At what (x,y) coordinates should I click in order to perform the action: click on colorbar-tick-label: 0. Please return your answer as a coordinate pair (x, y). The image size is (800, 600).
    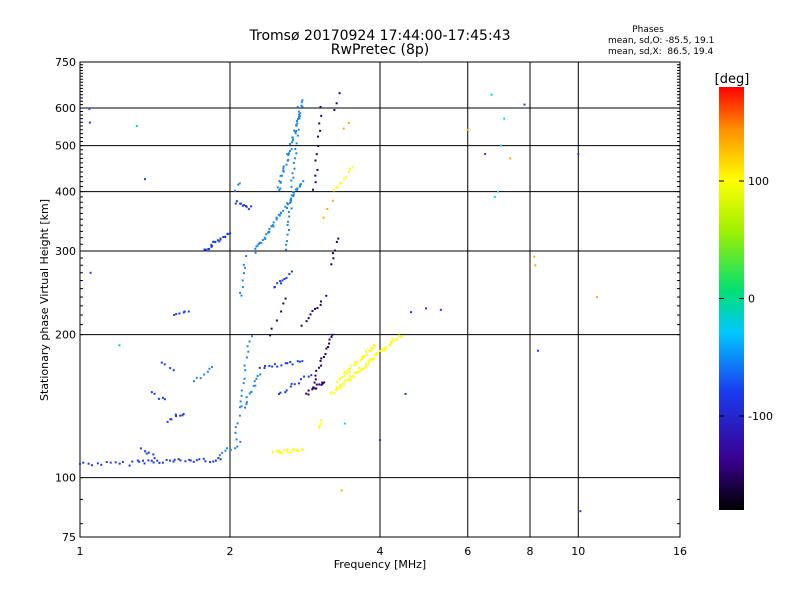
    Looking at the image, I should click on (751, 299).